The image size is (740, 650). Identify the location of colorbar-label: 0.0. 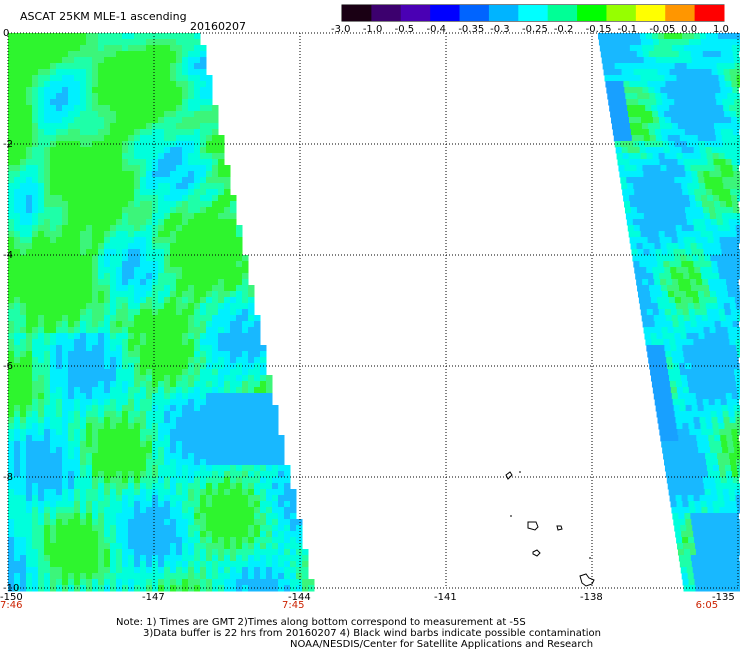
(689, 29).